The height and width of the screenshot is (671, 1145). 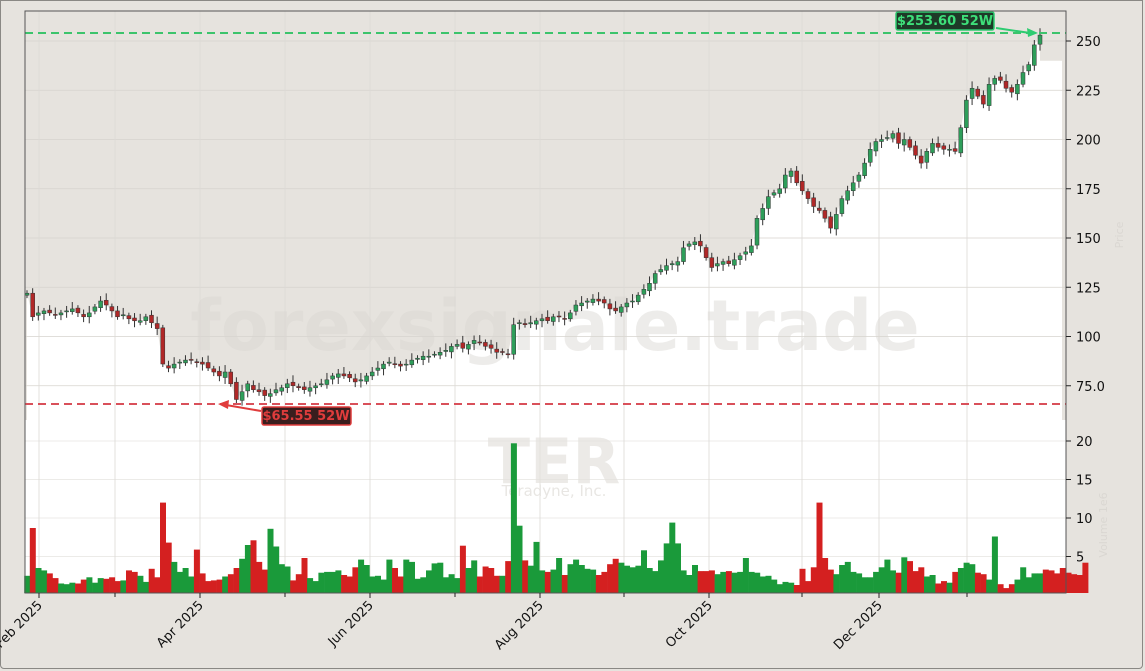 I want to click on price-tick-label: 175, so click(x=1088, y=190).